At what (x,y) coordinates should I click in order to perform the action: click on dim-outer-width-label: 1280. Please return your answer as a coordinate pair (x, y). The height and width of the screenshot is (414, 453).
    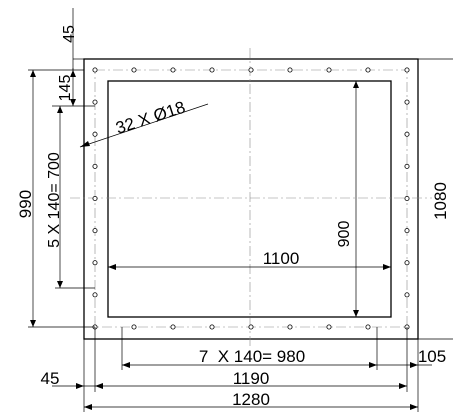
    Looking at the image, I should click on (251, 399).